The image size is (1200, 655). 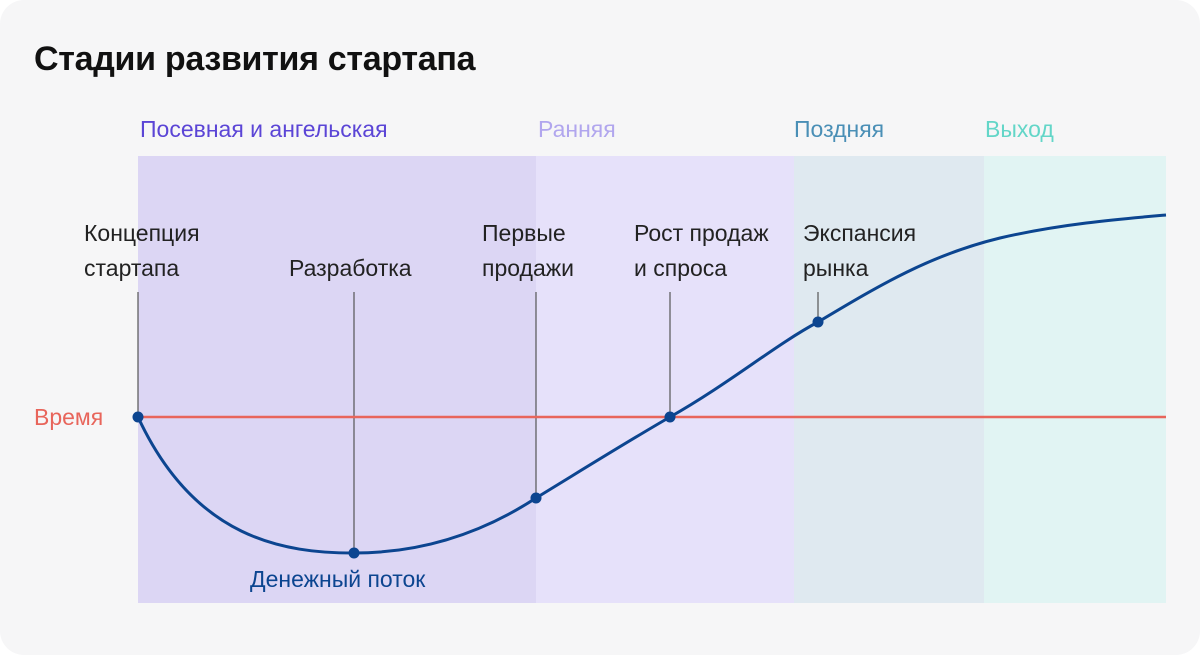 What do you see at coordinates (1019, 129) in the screenshot?
I see `stage-label-exit: Выход` at bounding box center [1019, 129].